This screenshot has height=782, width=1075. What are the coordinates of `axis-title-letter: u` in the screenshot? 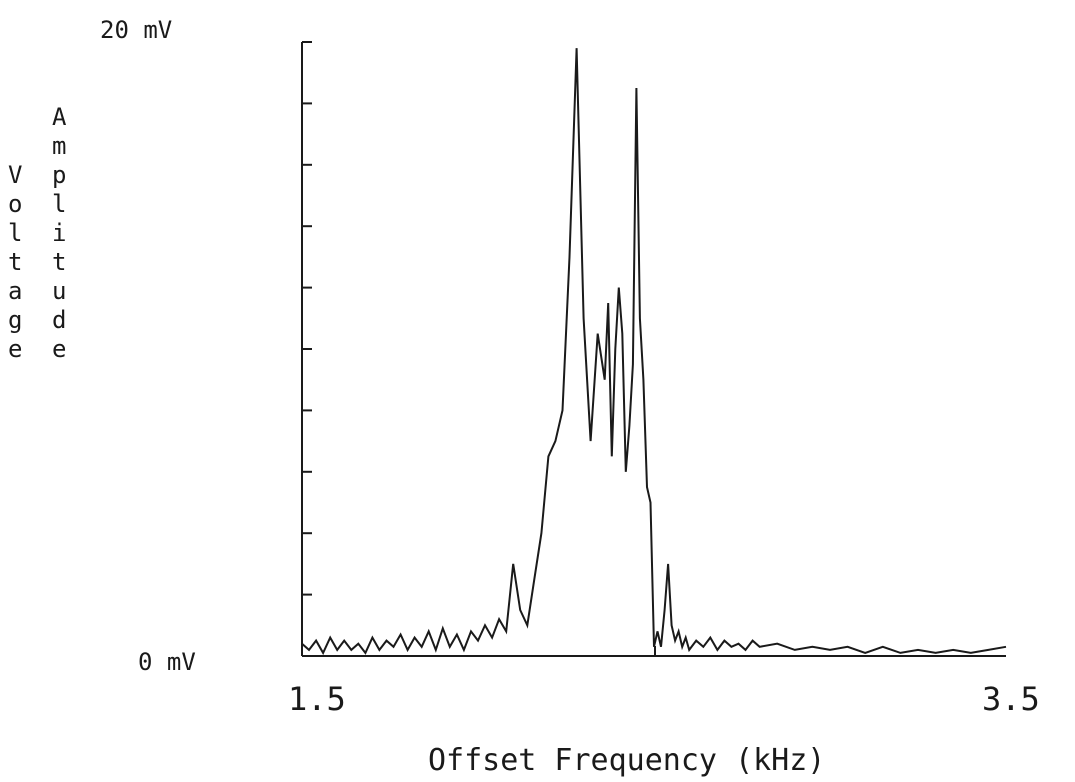 It's located at (59, 291).